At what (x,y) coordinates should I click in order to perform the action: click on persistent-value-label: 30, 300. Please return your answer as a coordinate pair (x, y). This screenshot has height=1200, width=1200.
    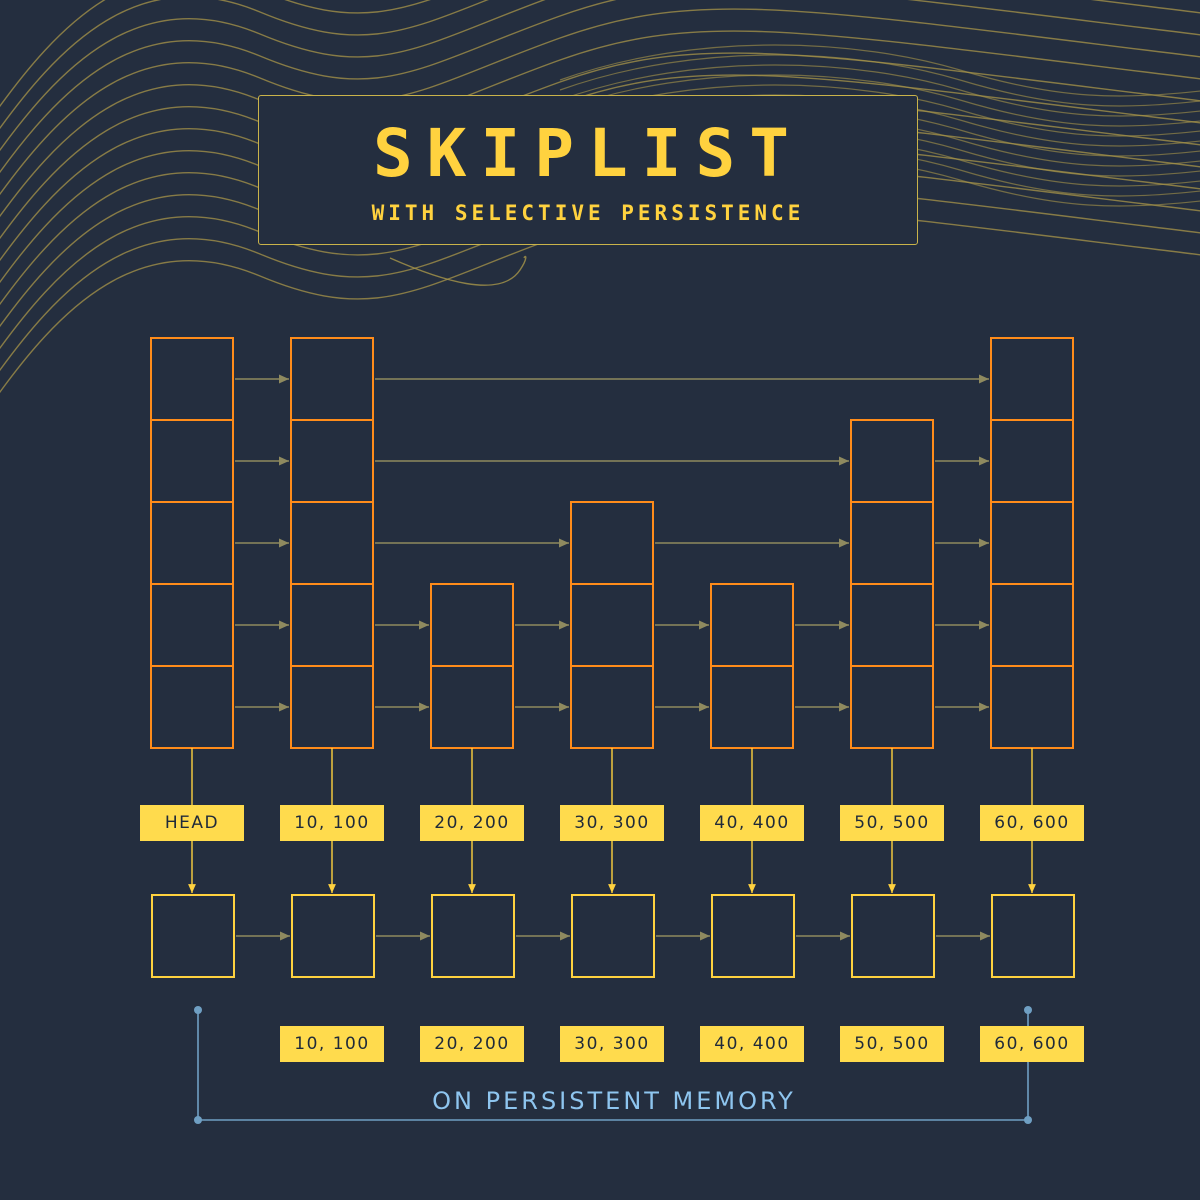
    Looking at the image, I should click on (612, 1044).